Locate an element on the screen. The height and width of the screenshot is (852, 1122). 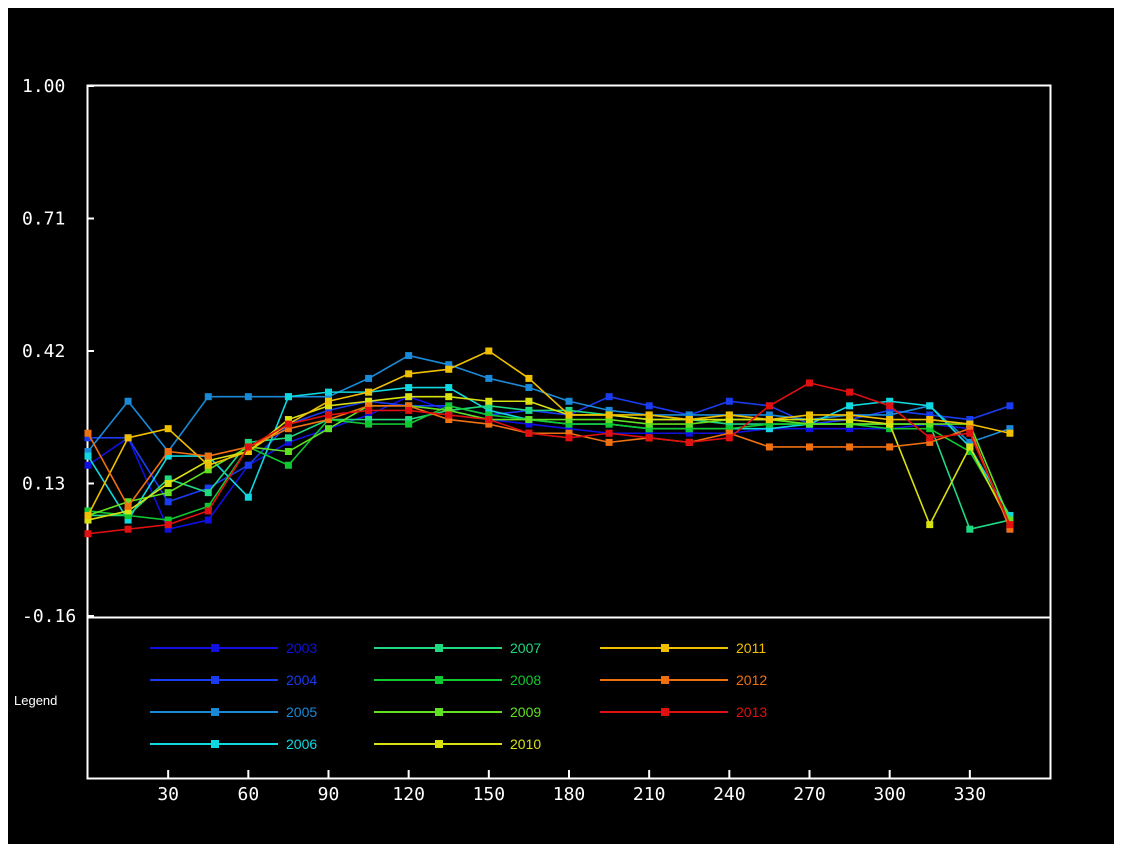
legend-item: 2009 is located at coordinates (457, 712).